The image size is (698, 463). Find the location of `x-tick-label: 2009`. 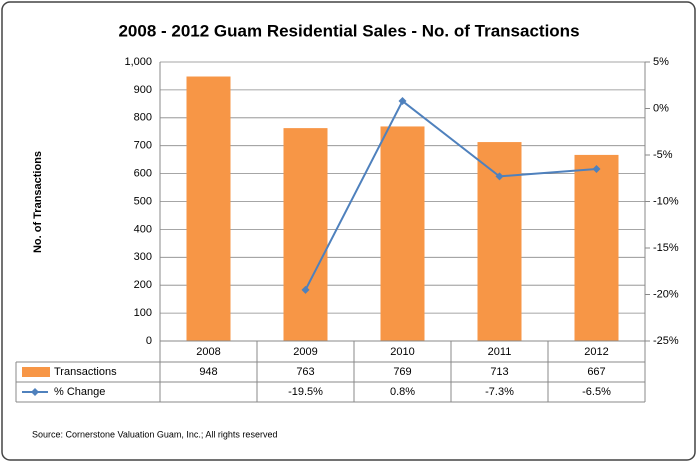

x-tick-label: 2009 is located at coordinates (305, 352).